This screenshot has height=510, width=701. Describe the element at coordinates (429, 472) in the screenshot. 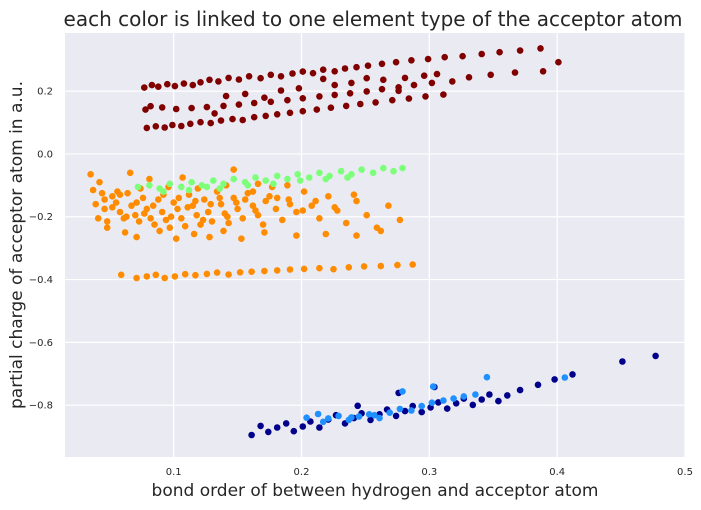

I see `x-tick-labels: 0.1 0.2 0.3 0.4 0.5` at that location.